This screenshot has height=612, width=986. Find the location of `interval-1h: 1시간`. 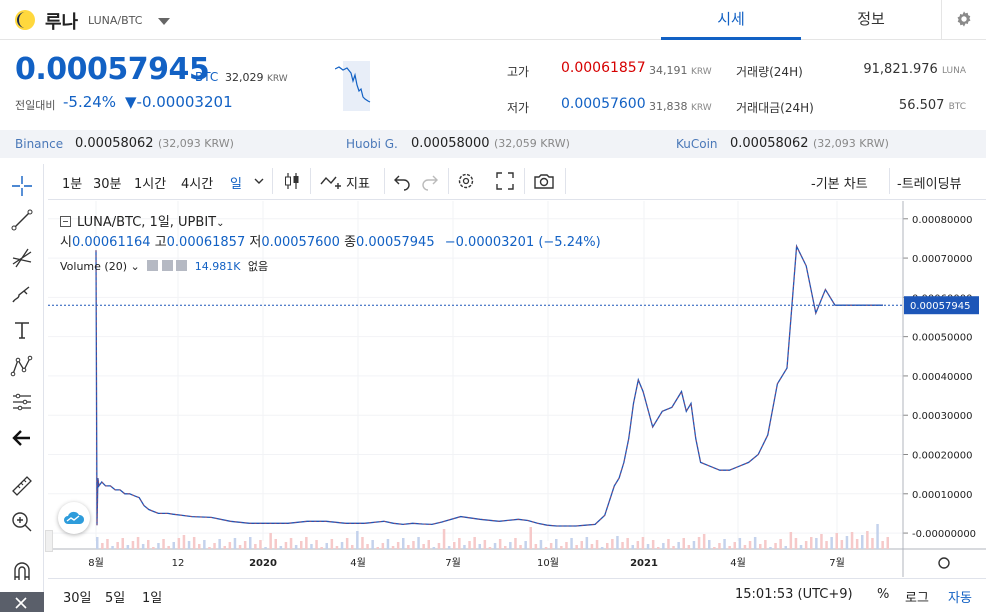

interval-1h: 1시간 is located at coordinates (150, 184).